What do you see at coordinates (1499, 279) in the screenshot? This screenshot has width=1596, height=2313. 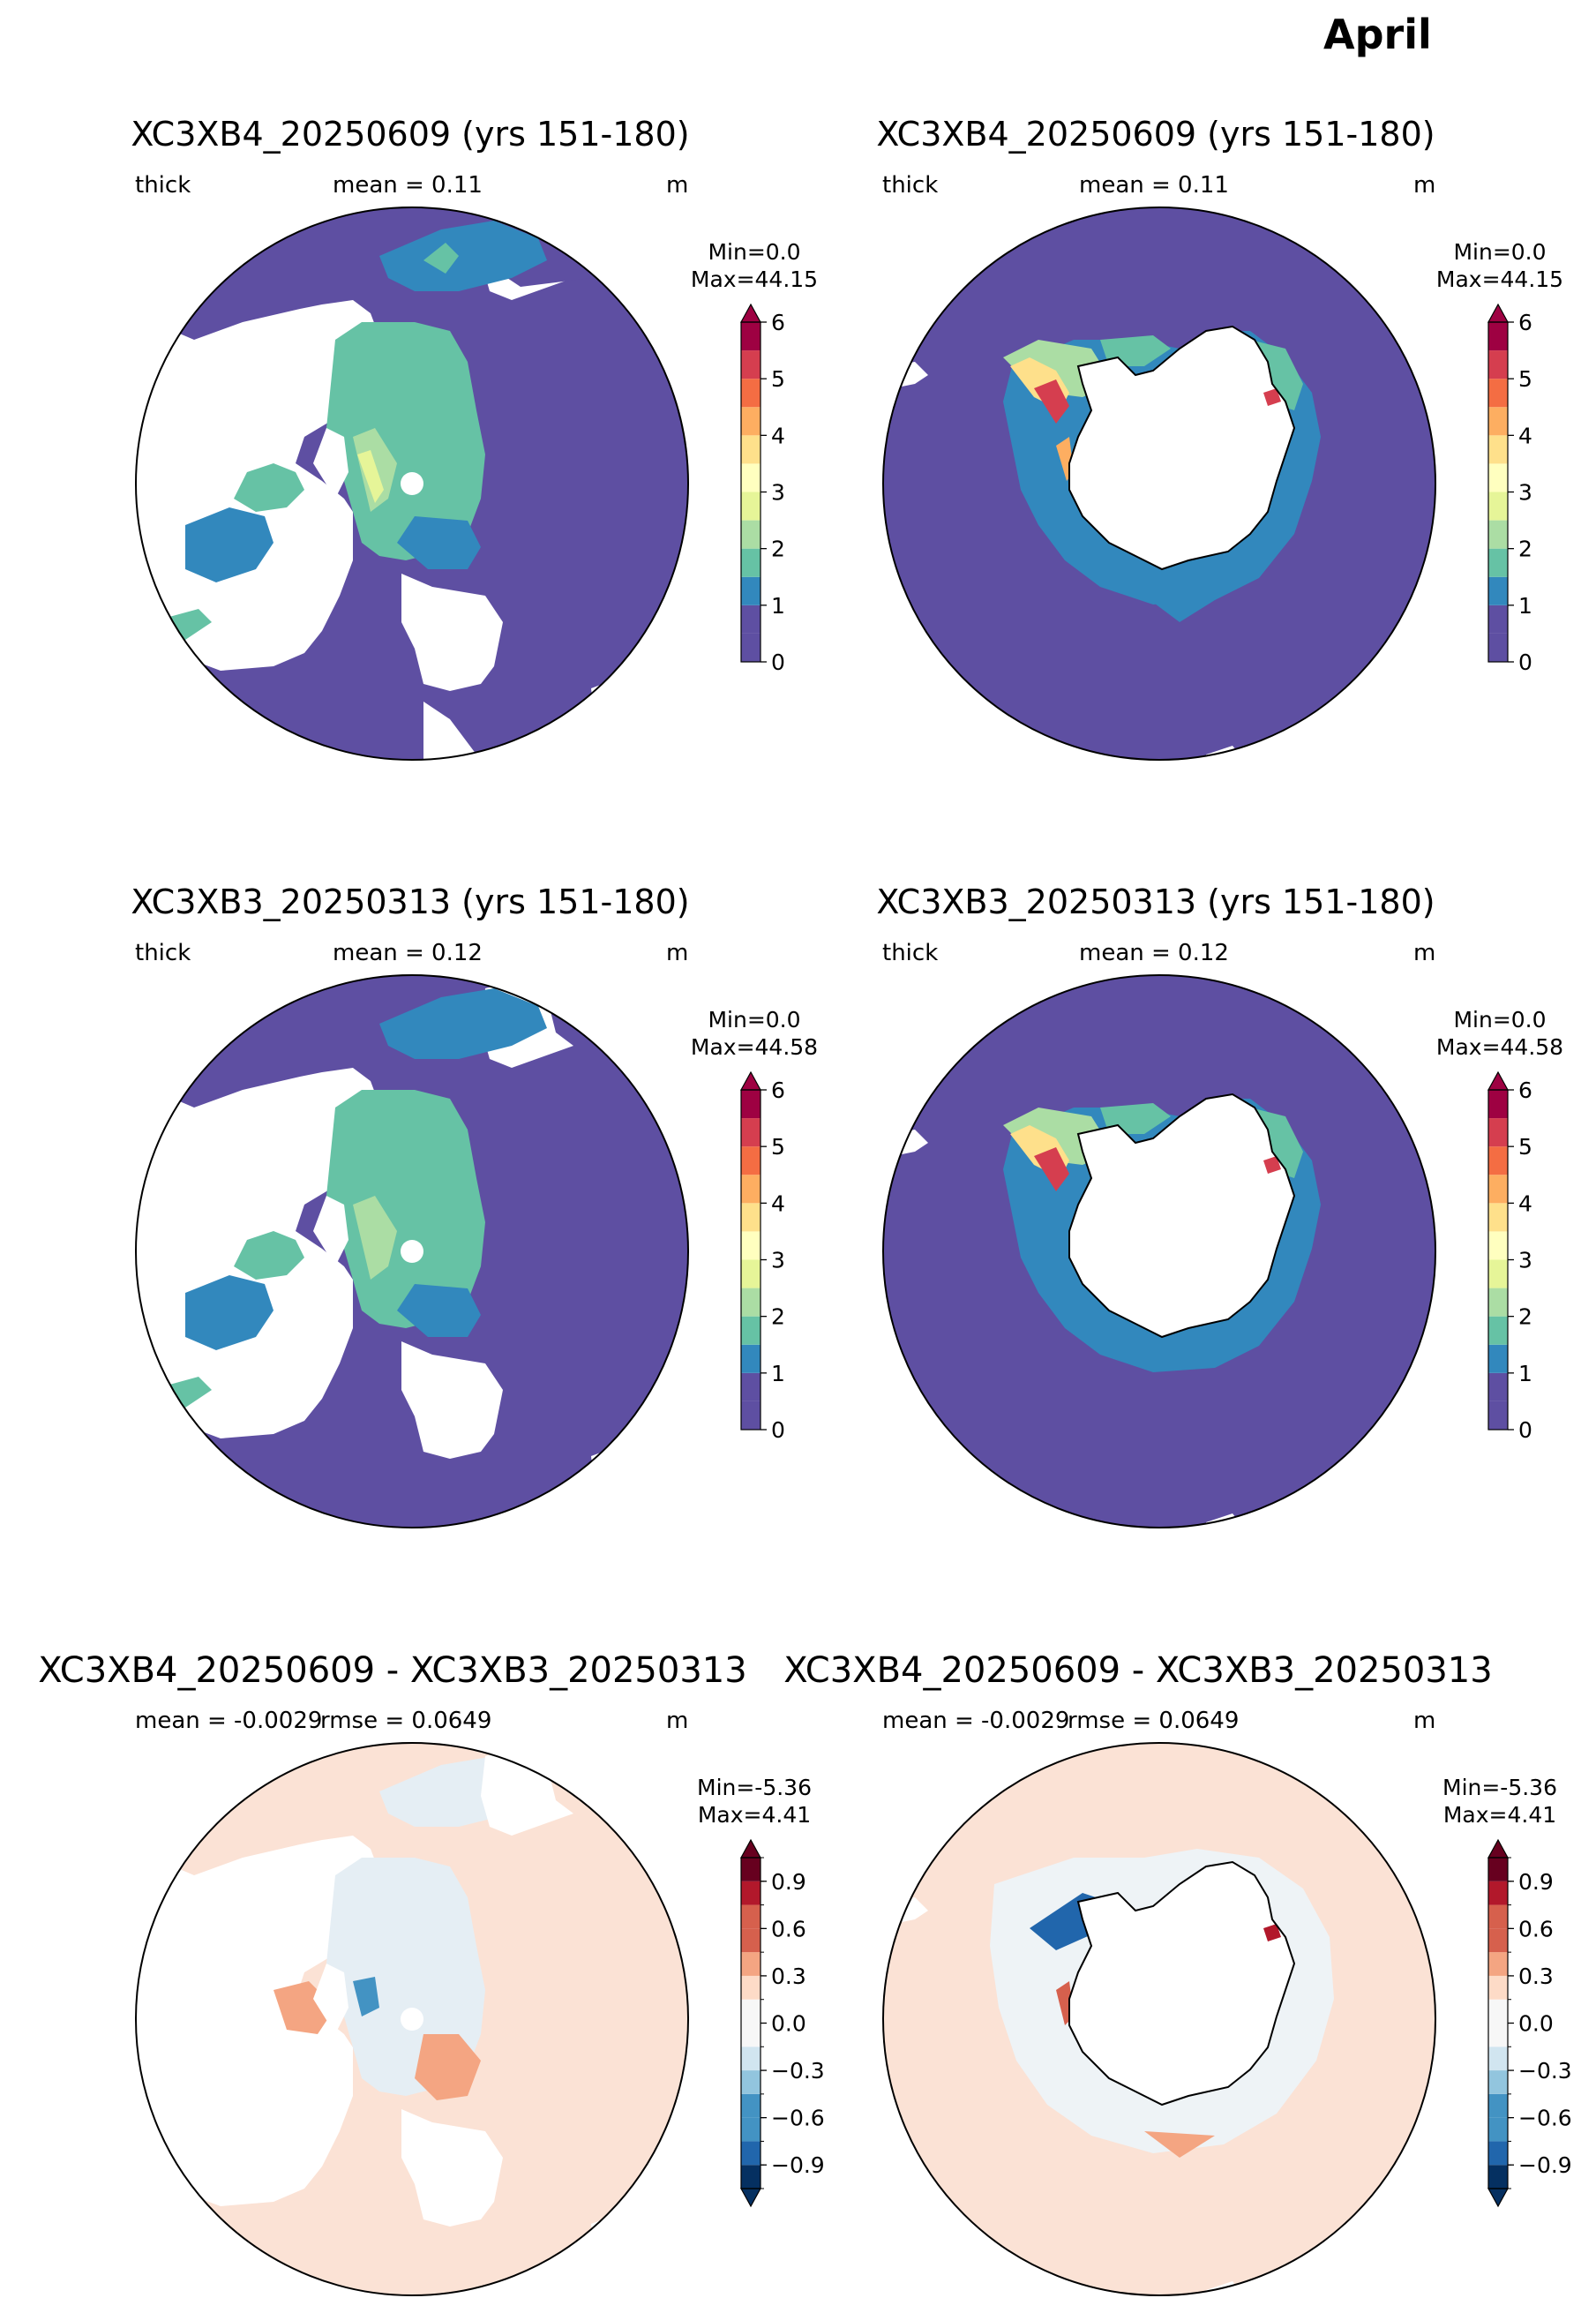 I see `max-label: Max=44.15` at bounding box center [1499, 279].